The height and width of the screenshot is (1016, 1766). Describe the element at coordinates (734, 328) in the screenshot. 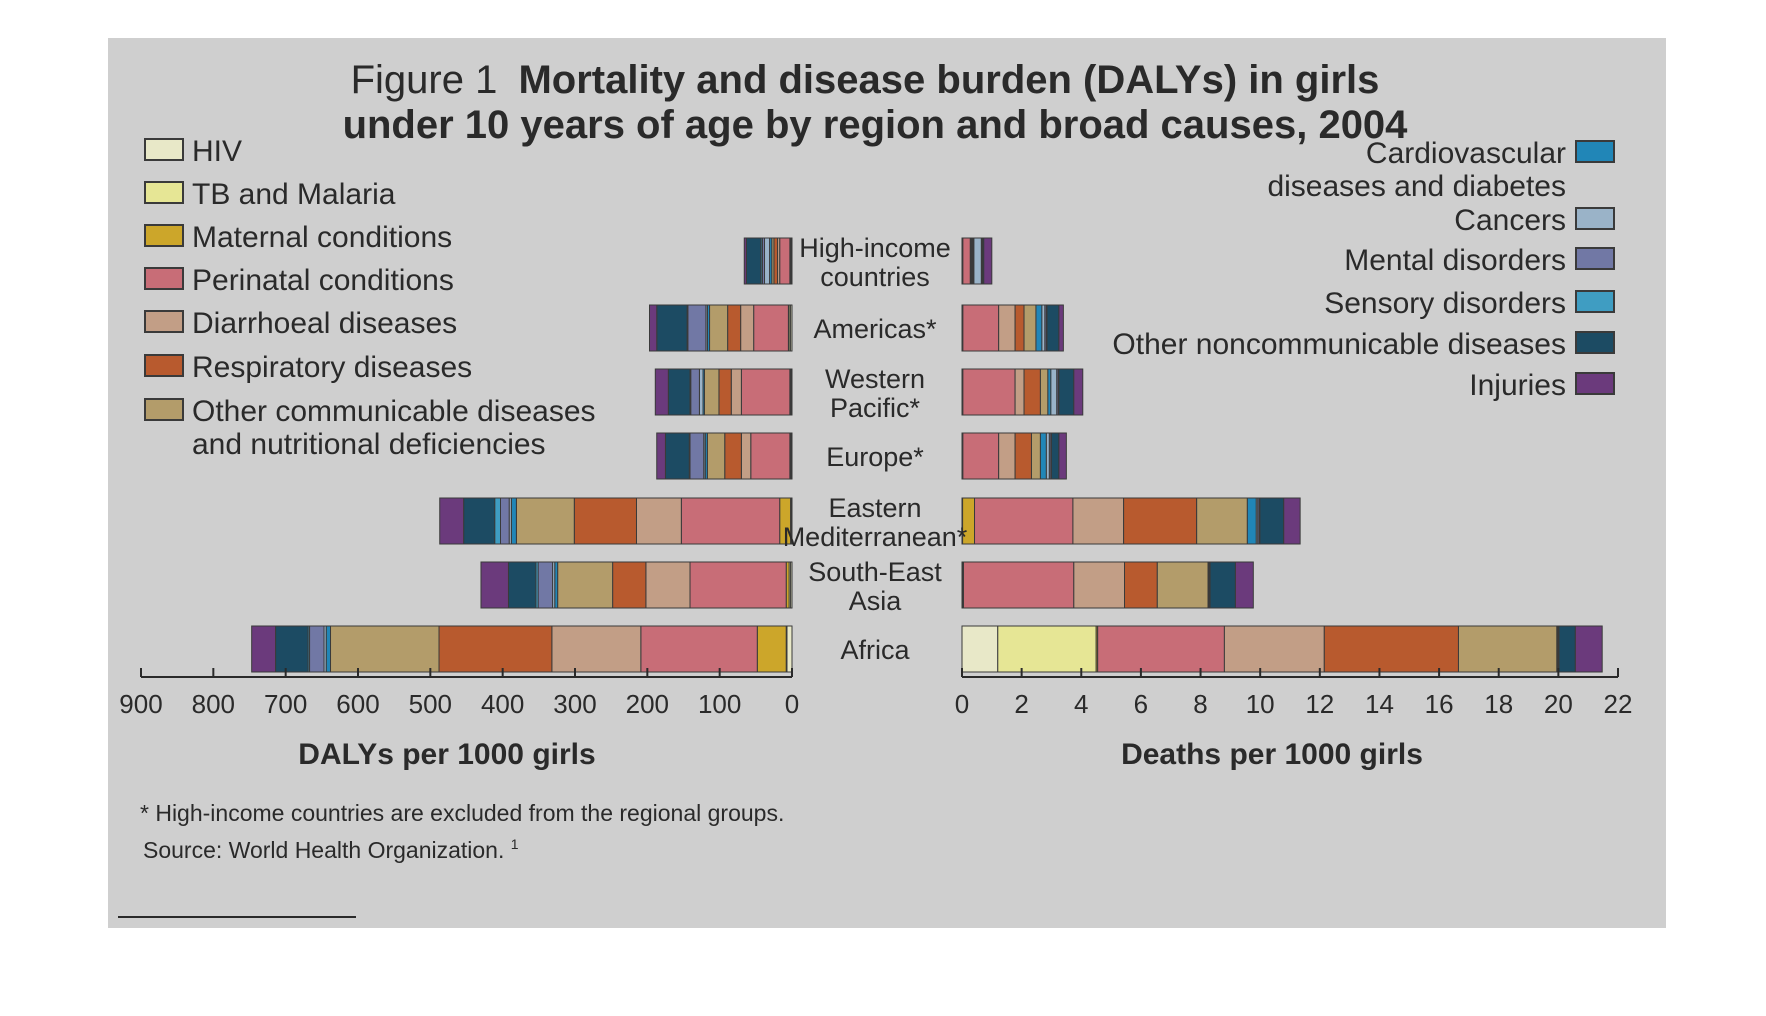

I see `dalys-bar-americas-respiratory-diseases` at that location.